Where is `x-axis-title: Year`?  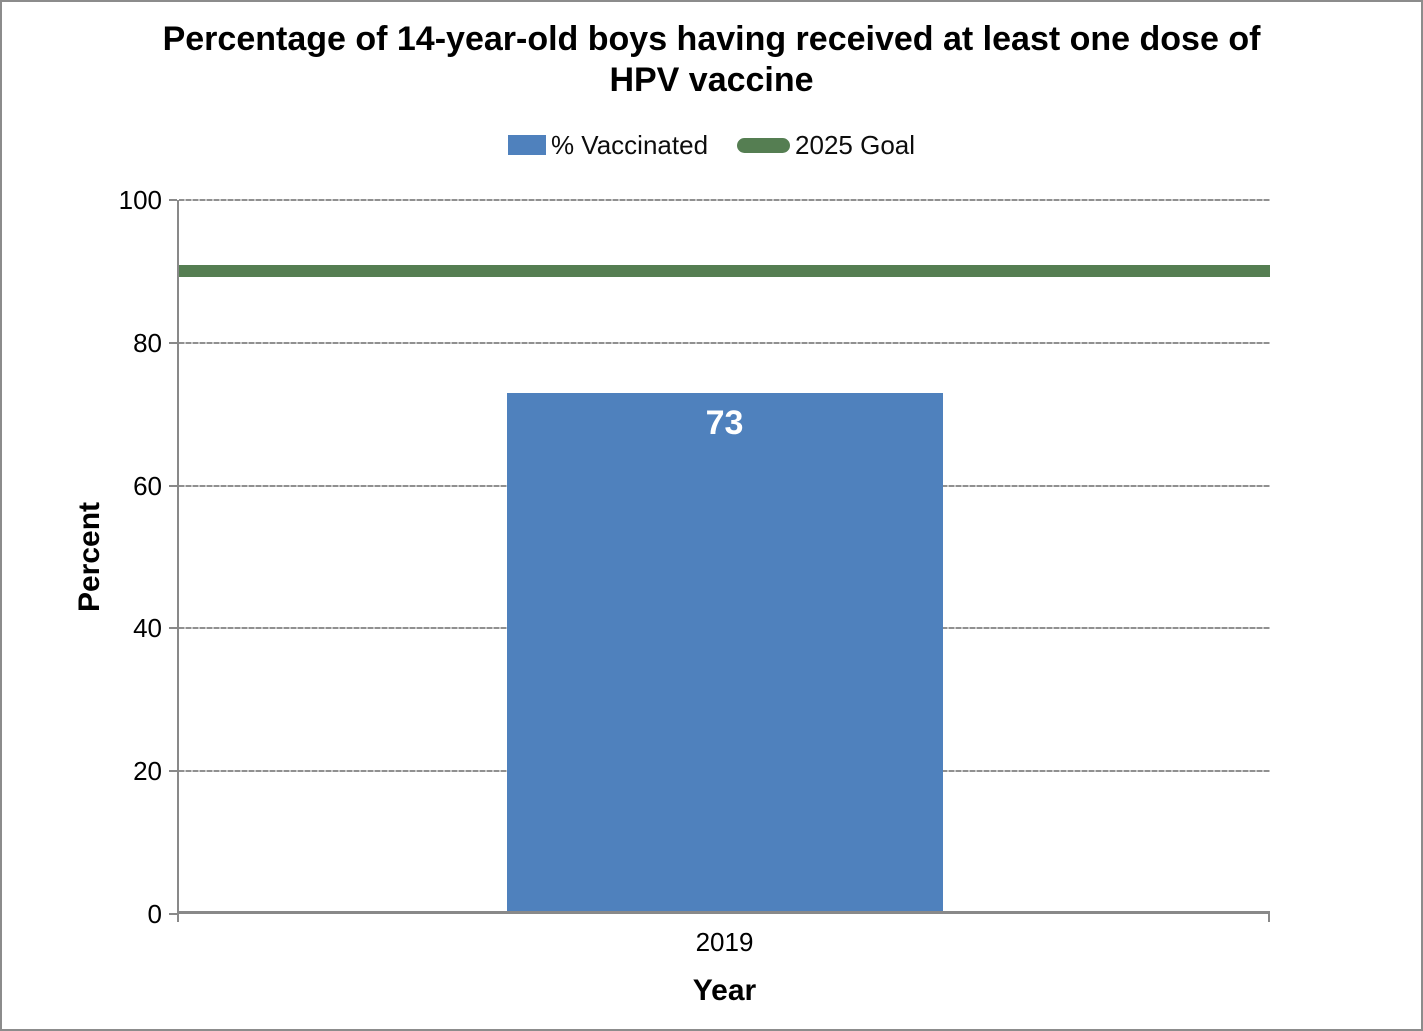
x-axis-title: Year is located at coordinates (724, 990).